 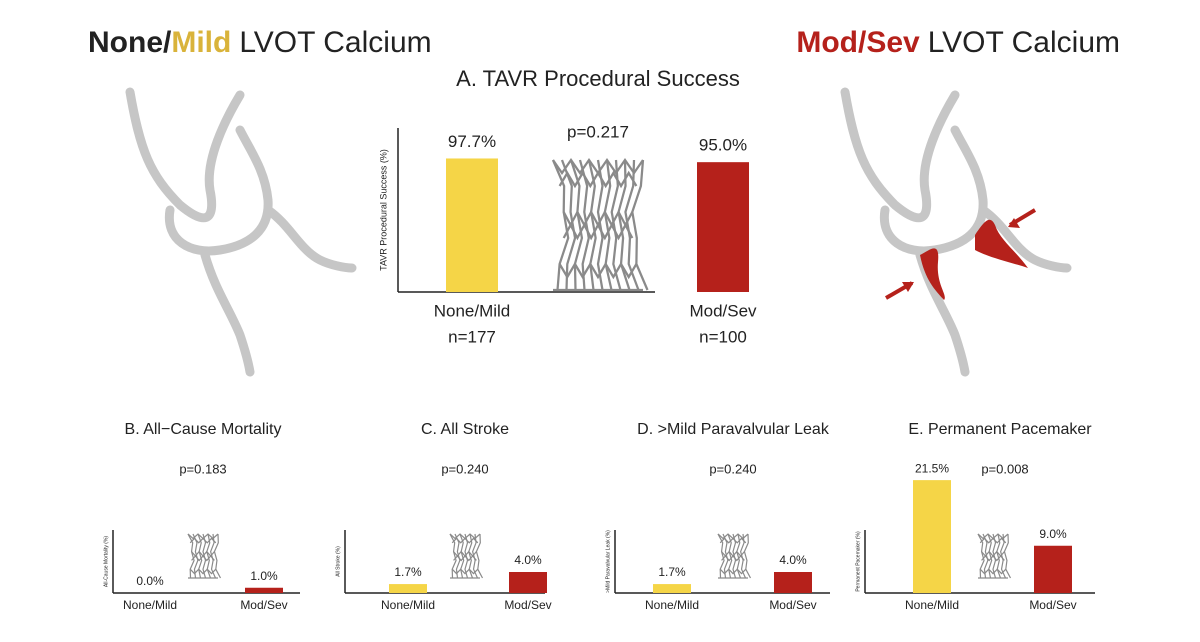 I want to click on sample-size: n=100, so click(x=723, y=336).